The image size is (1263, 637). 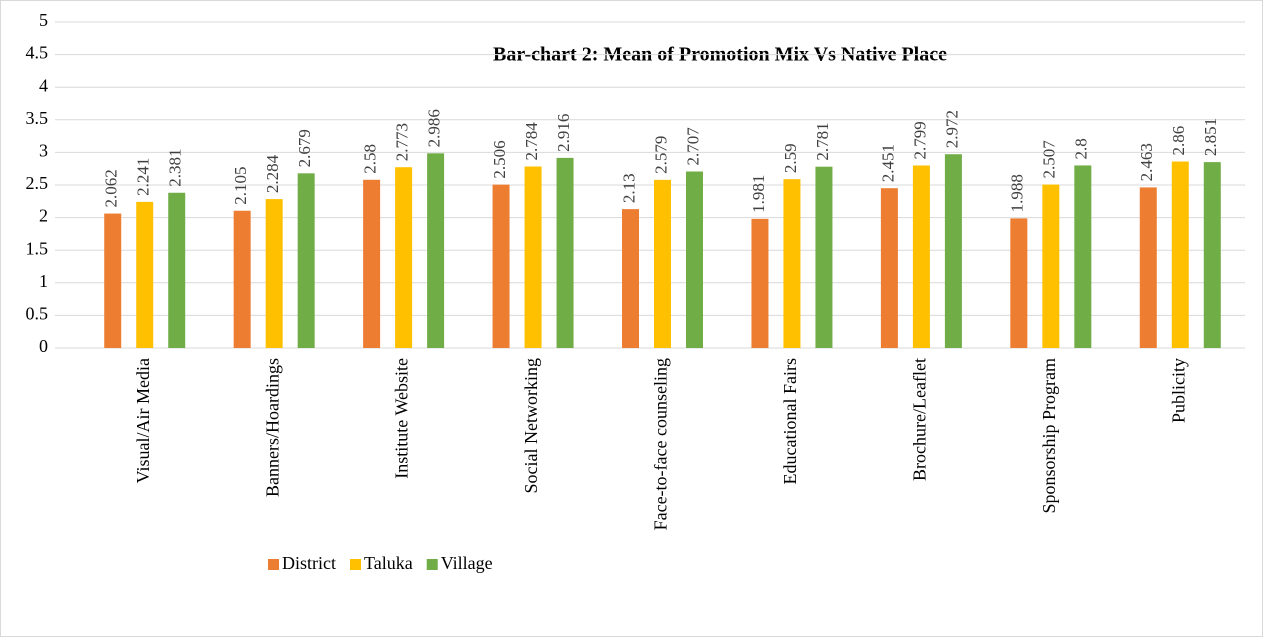 I want to click on y-tick-label: 0.5, so click(x=37, y=314).